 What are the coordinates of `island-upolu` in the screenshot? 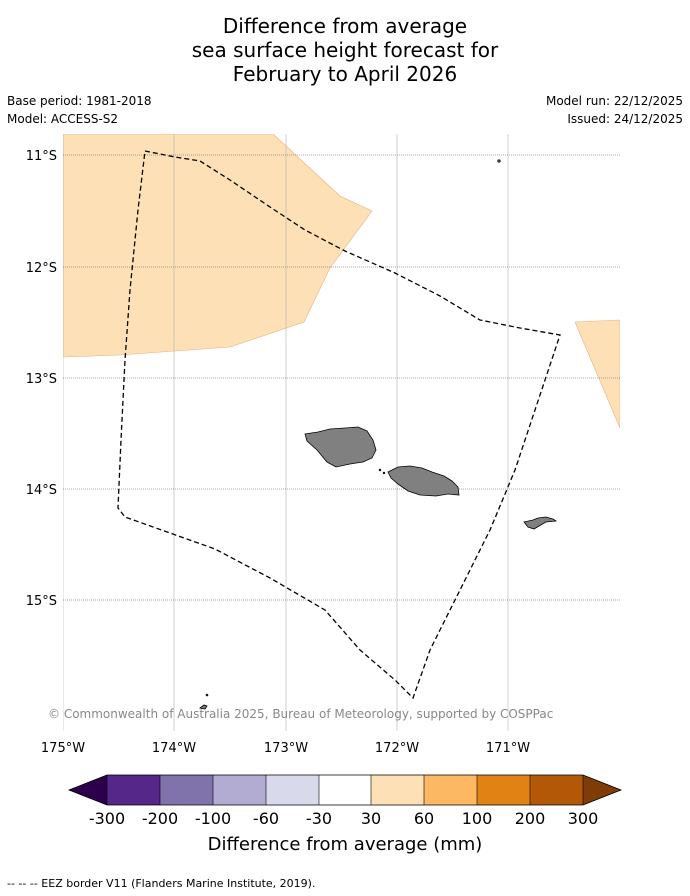 It's located at (423, 481).